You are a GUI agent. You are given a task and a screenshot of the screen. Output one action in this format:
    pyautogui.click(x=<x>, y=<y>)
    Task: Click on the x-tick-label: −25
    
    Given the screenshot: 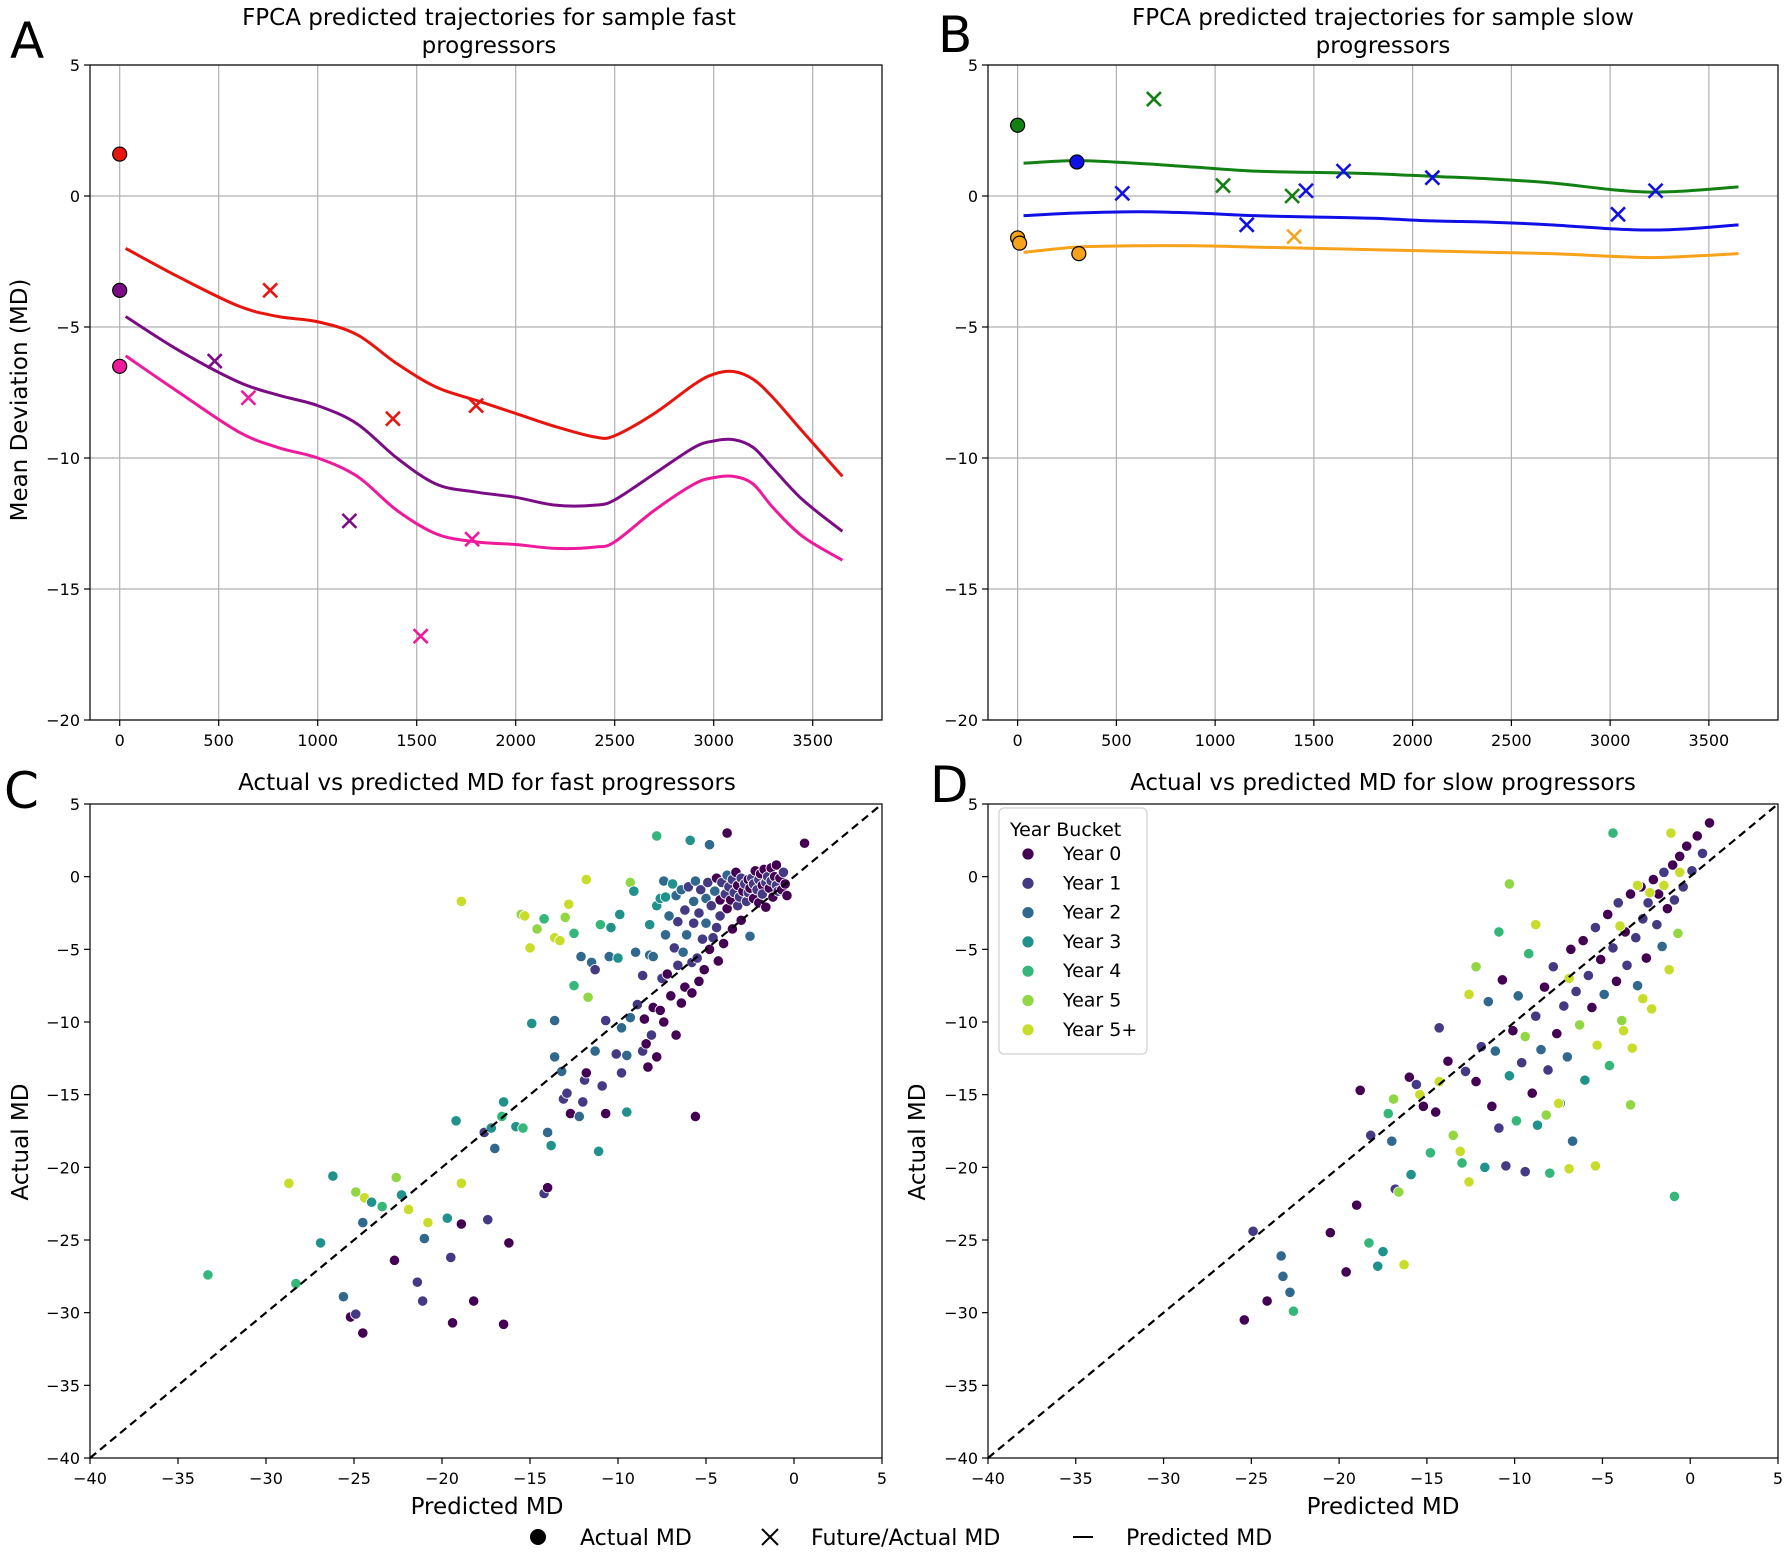 What is the action you would take?
    pyautogui.click(x=354, y=1478)
    